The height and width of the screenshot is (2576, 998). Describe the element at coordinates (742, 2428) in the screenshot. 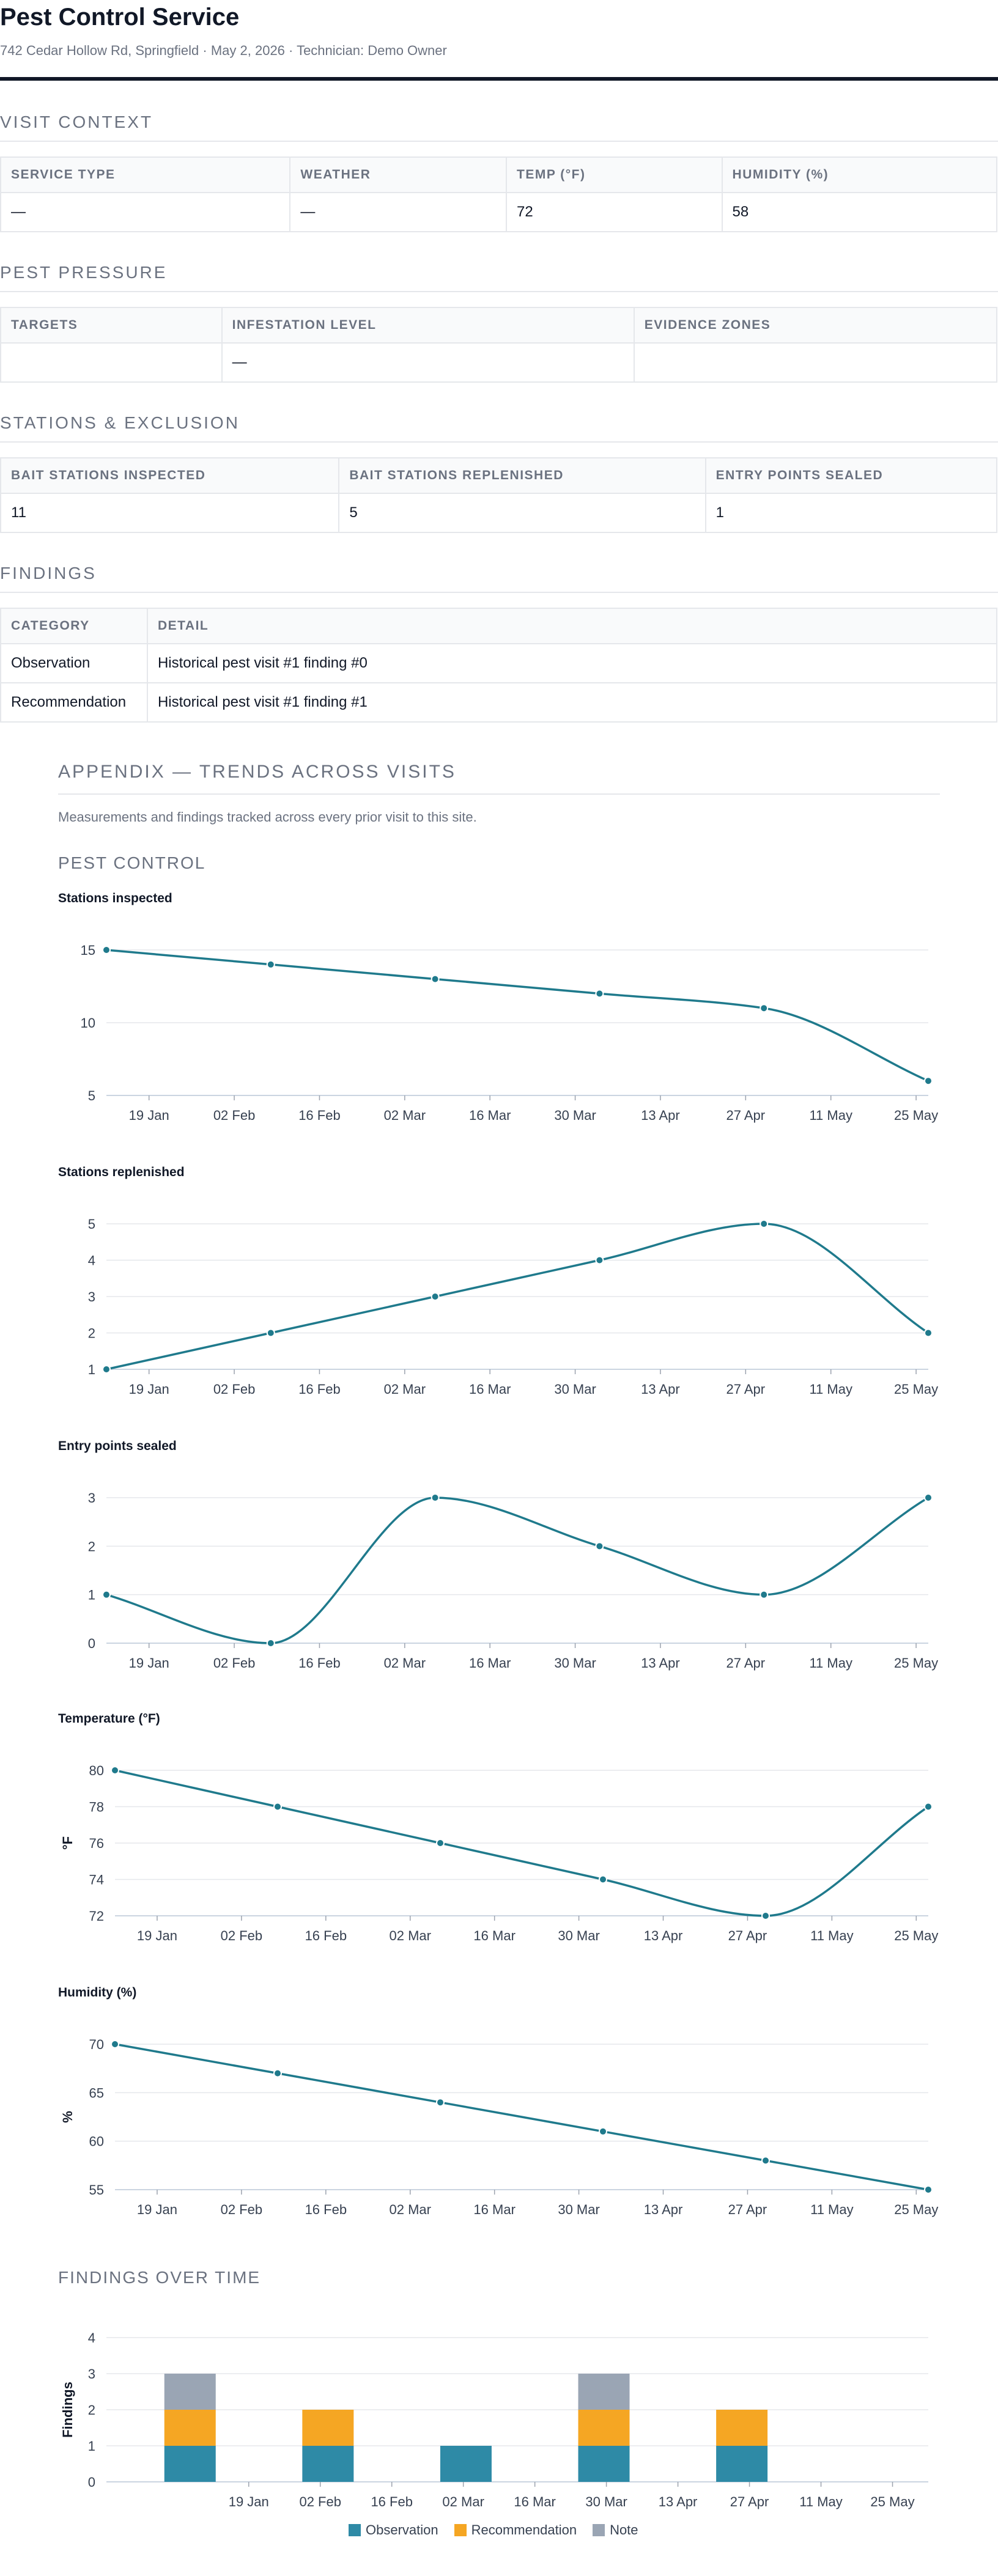

I see `bar-recommendation` at that location.